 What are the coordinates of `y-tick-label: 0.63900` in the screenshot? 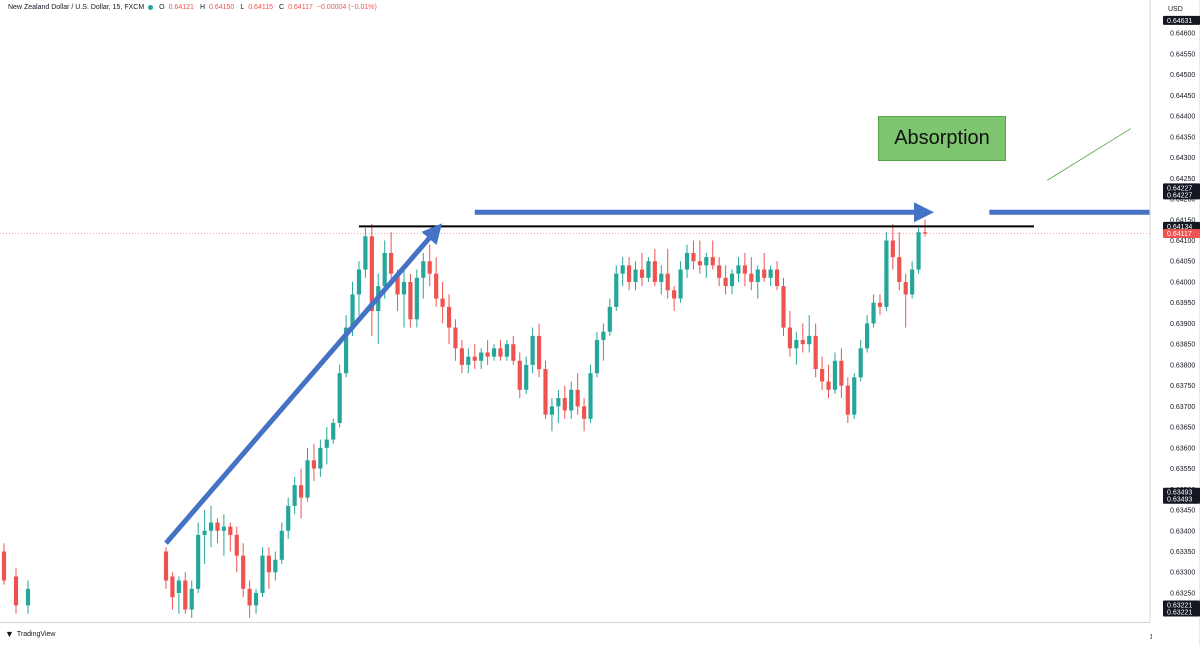 It's located at (1182, 324).